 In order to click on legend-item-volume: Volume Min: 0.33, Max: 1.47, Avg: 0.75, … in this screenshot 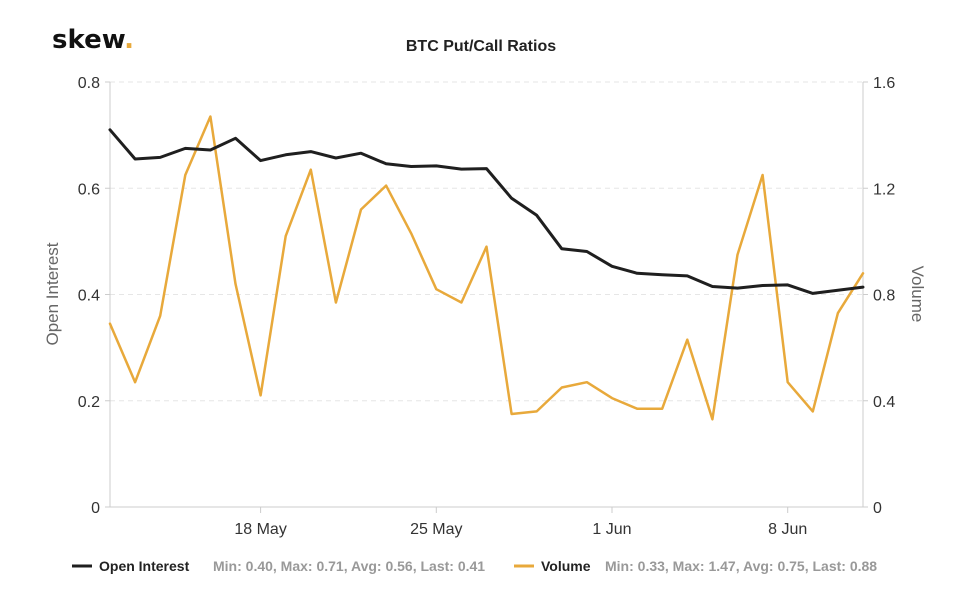, I will do `click(695, 566)`.